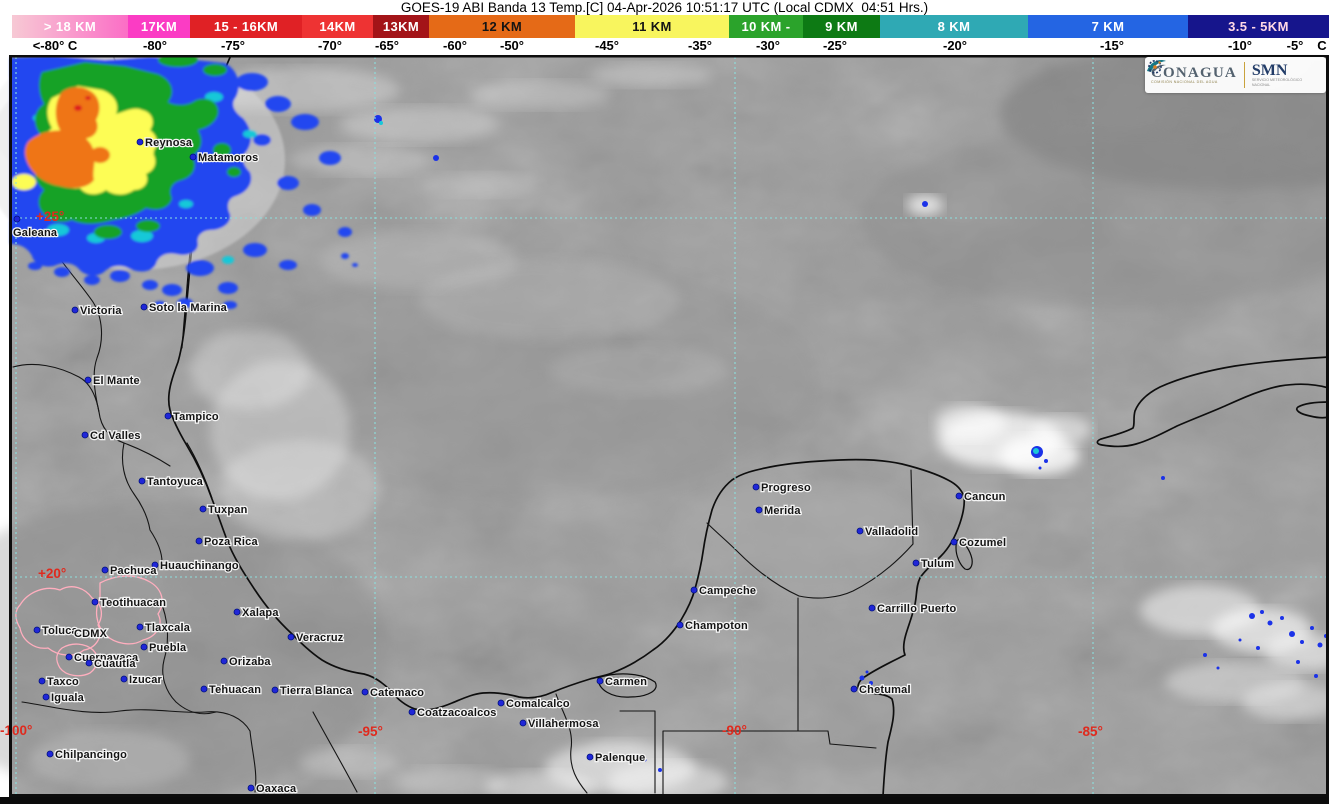  Describe the element at coordinates (985, 497) in the screenshot. I see `city-label: Cancun` at that location.